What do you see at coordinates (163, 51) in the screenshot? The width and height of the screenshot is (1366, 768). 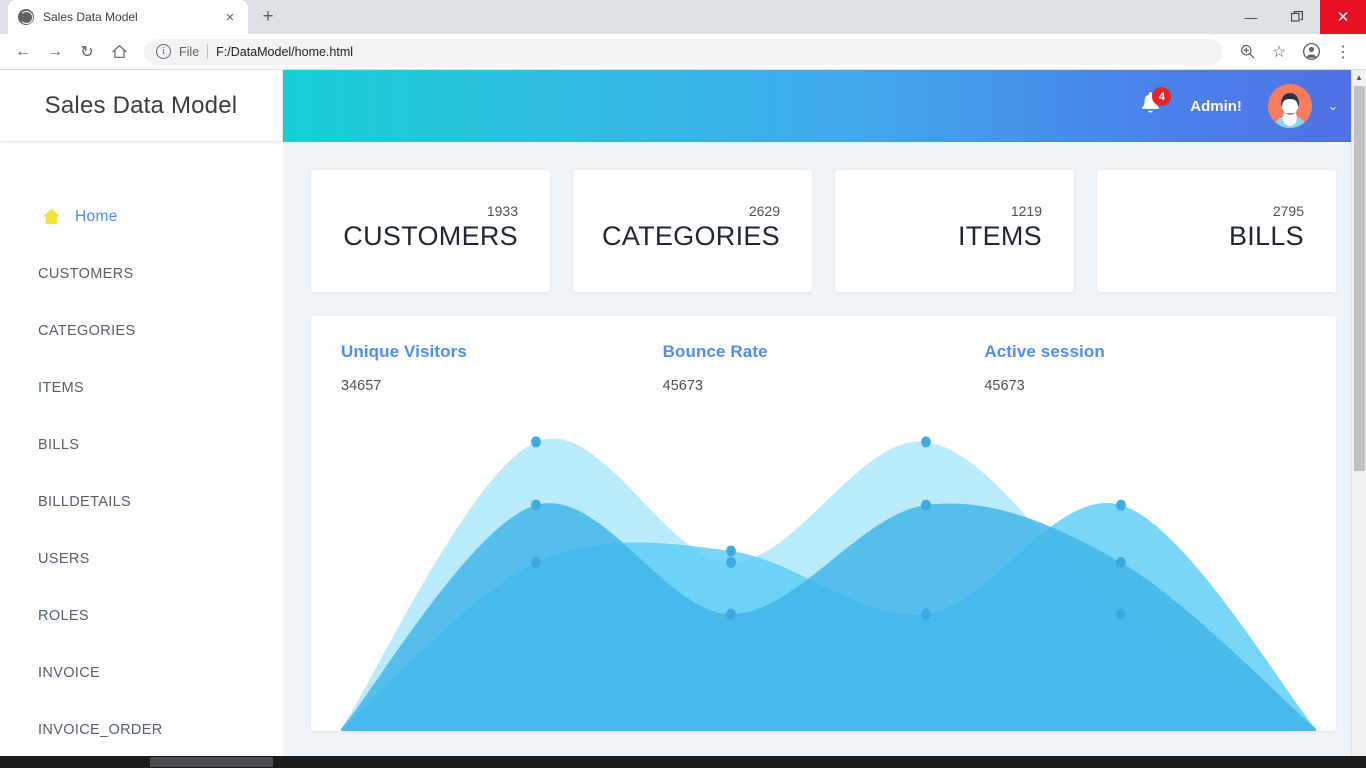 I see `info-icon: i` at bounding box center [163, 51].